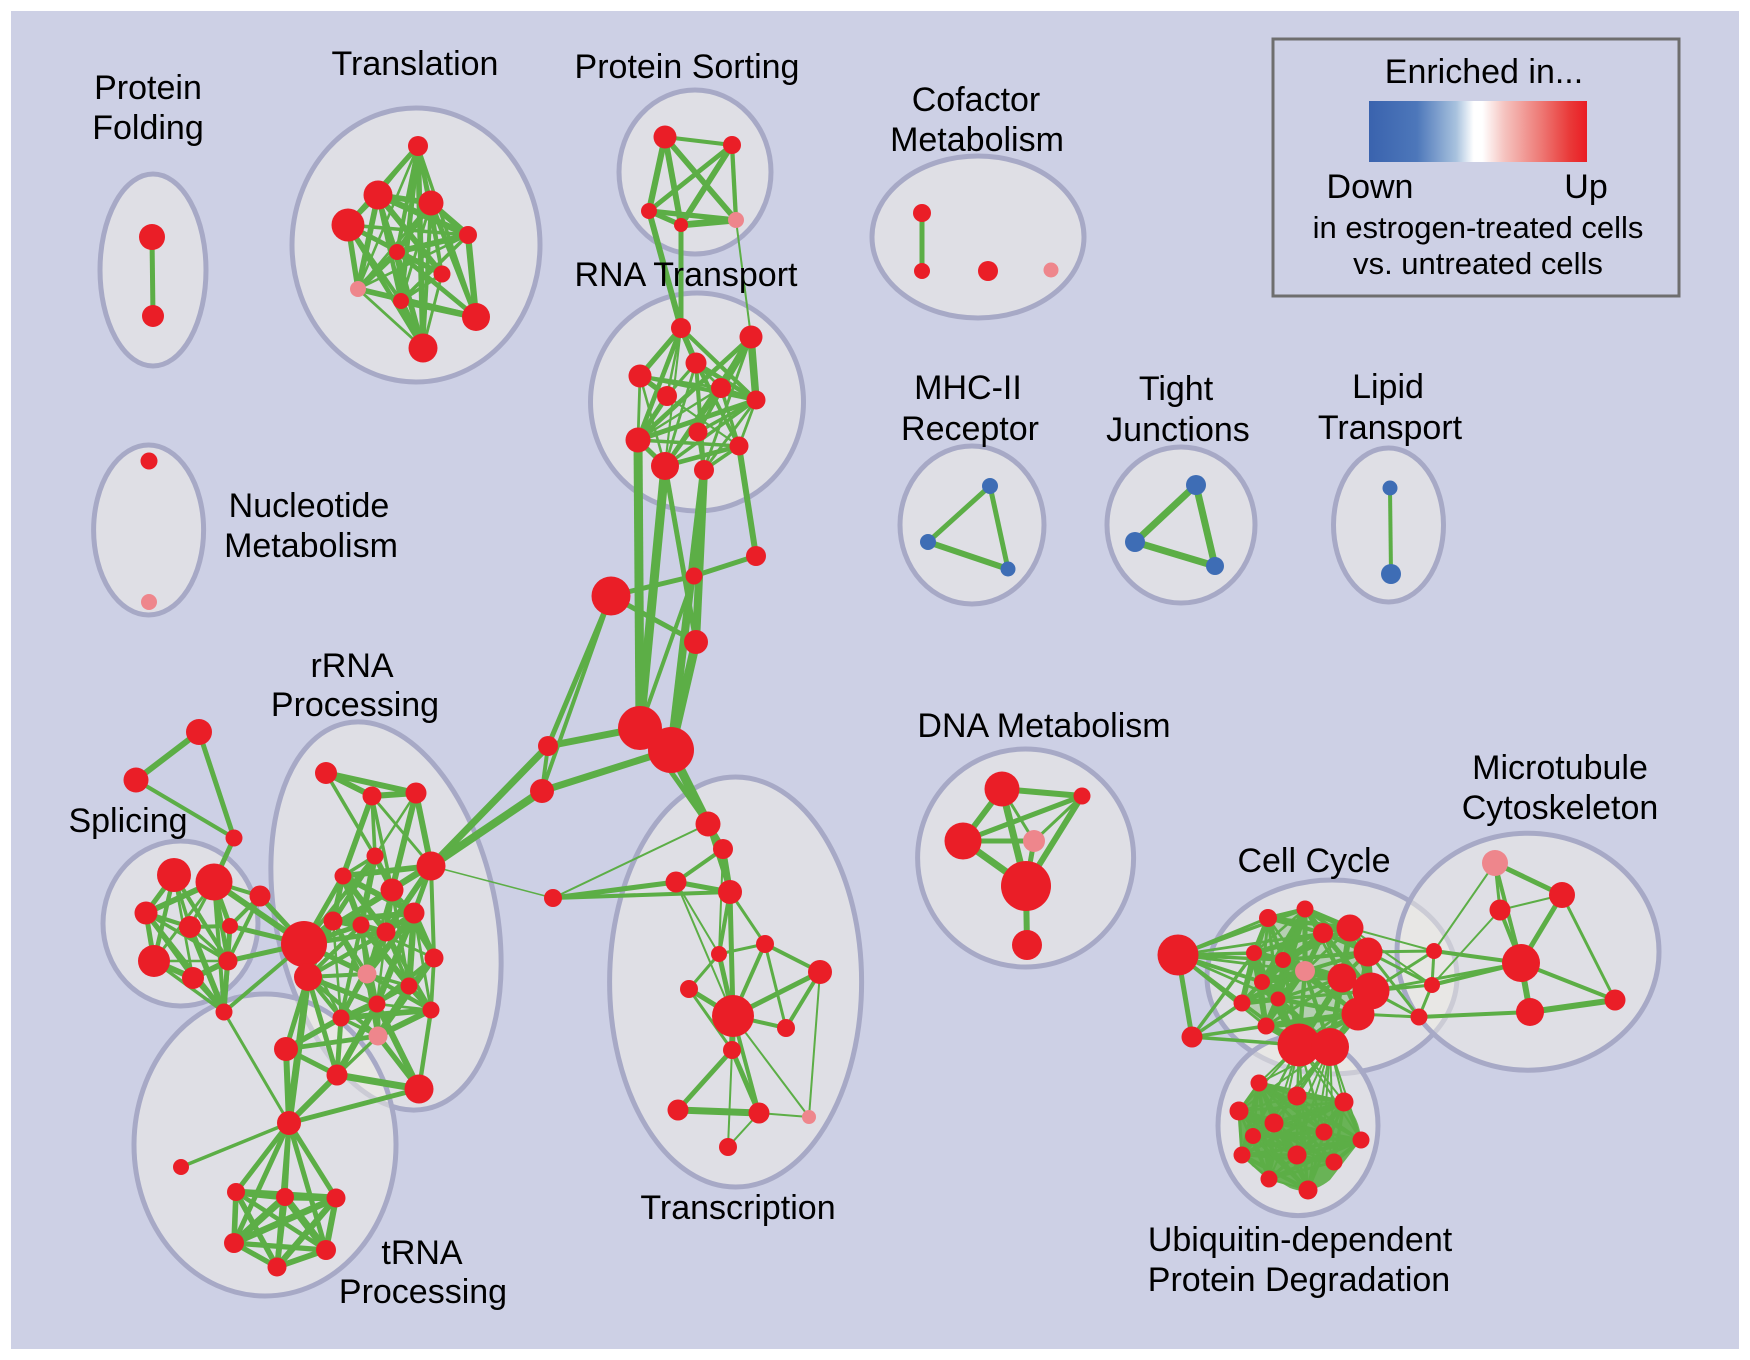 This screenshot has height=1360, width=1750. Describe the element at coordinates (1478, 263) in the screenshot. I see `svg-text: vs. untreated cells` at that location.